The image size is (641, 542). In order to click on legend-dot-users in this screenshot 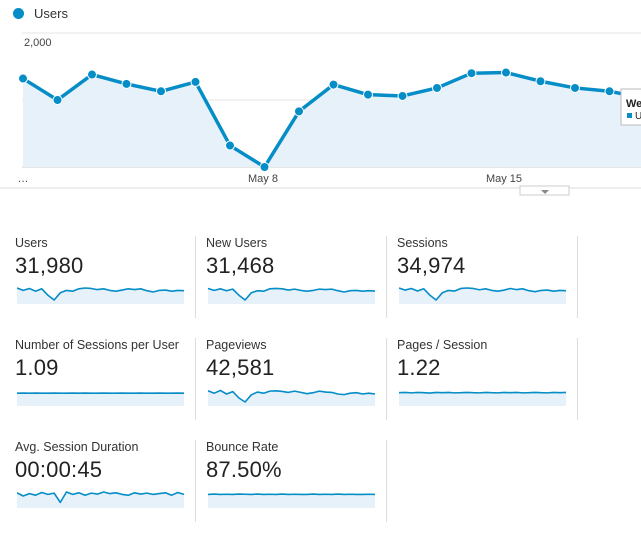, I will do `click(18, 13)`.